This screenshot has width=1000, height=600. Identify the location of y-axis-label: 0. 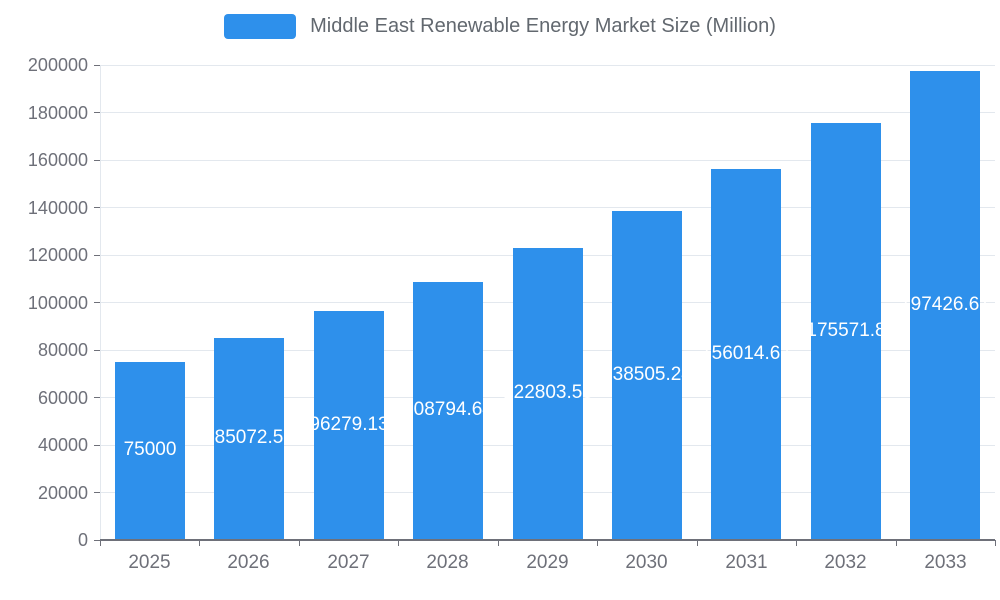
(82, 540).